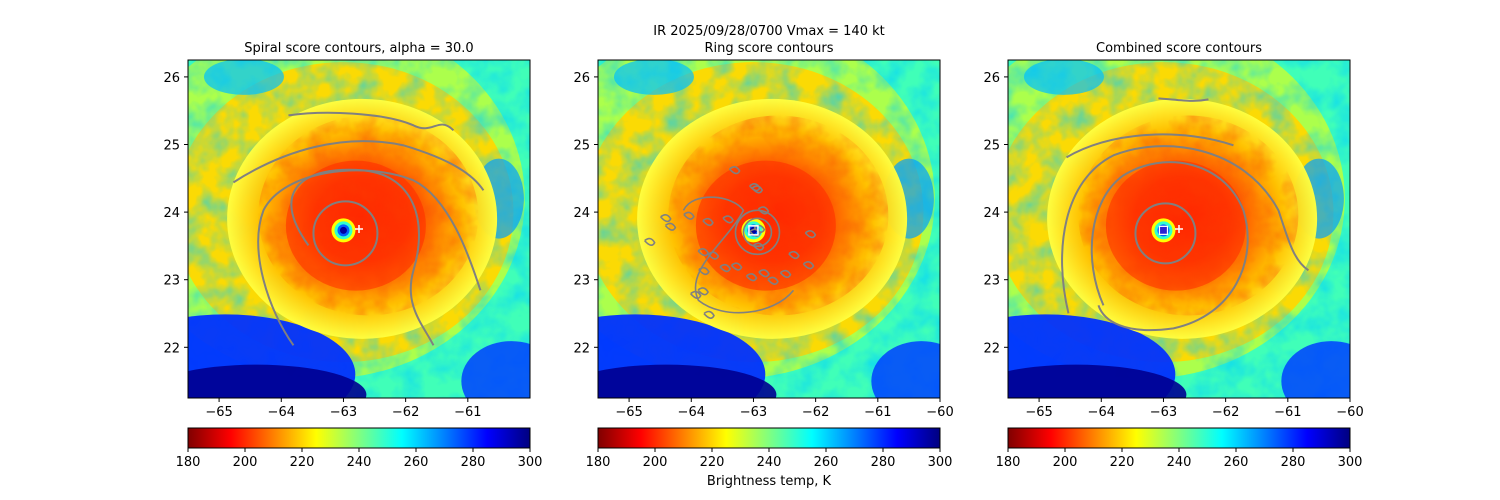 This screenshot has width=1500, height=500. What do you see at coordinates (768, 31) in the screenshot?
I see `figure-suptitle: IR 2025/09/28/0700 Vmax = 140 kt` at bounding box center [768, 31].